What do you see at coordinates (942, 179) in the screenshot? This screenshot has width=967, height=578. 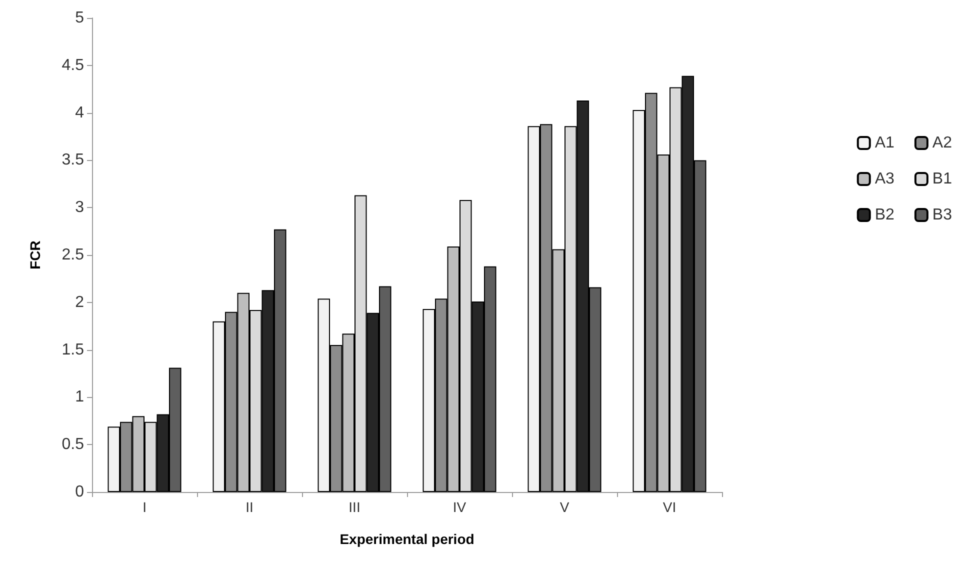 I see `legend-label: B1` at bounding box center [942, 179].